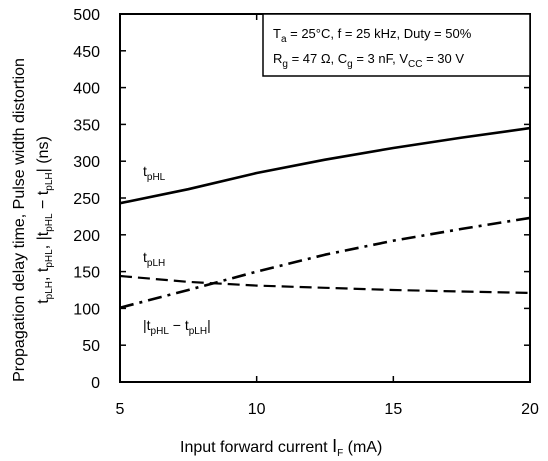 The width and height of the screenshot is (548, 461). What do you see at coordinates (86, 236) in the screenshot?
I see `y-tick-label: 200` at bounding box center [86, 236].